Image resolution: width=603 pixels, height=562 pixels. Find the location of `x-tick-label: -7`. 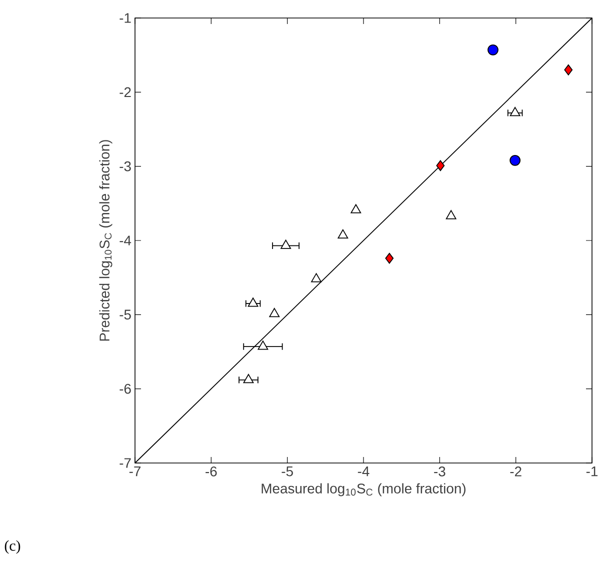

x-tick-label: -7 is located at coordinates (135, 471).